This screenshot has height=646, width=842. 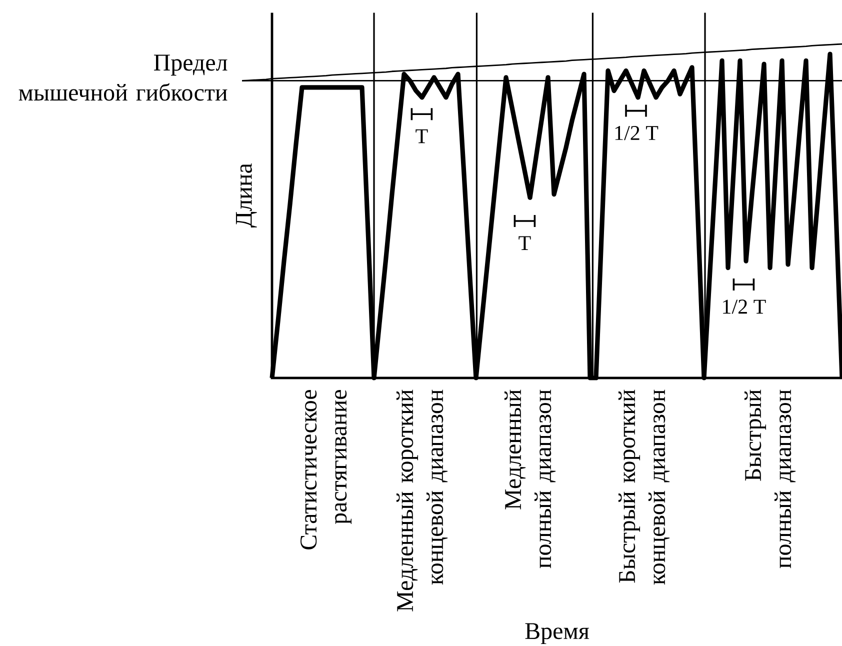 I want to click on x-tick-label: Медленный полный диапазон, so click(x=530, y=479).